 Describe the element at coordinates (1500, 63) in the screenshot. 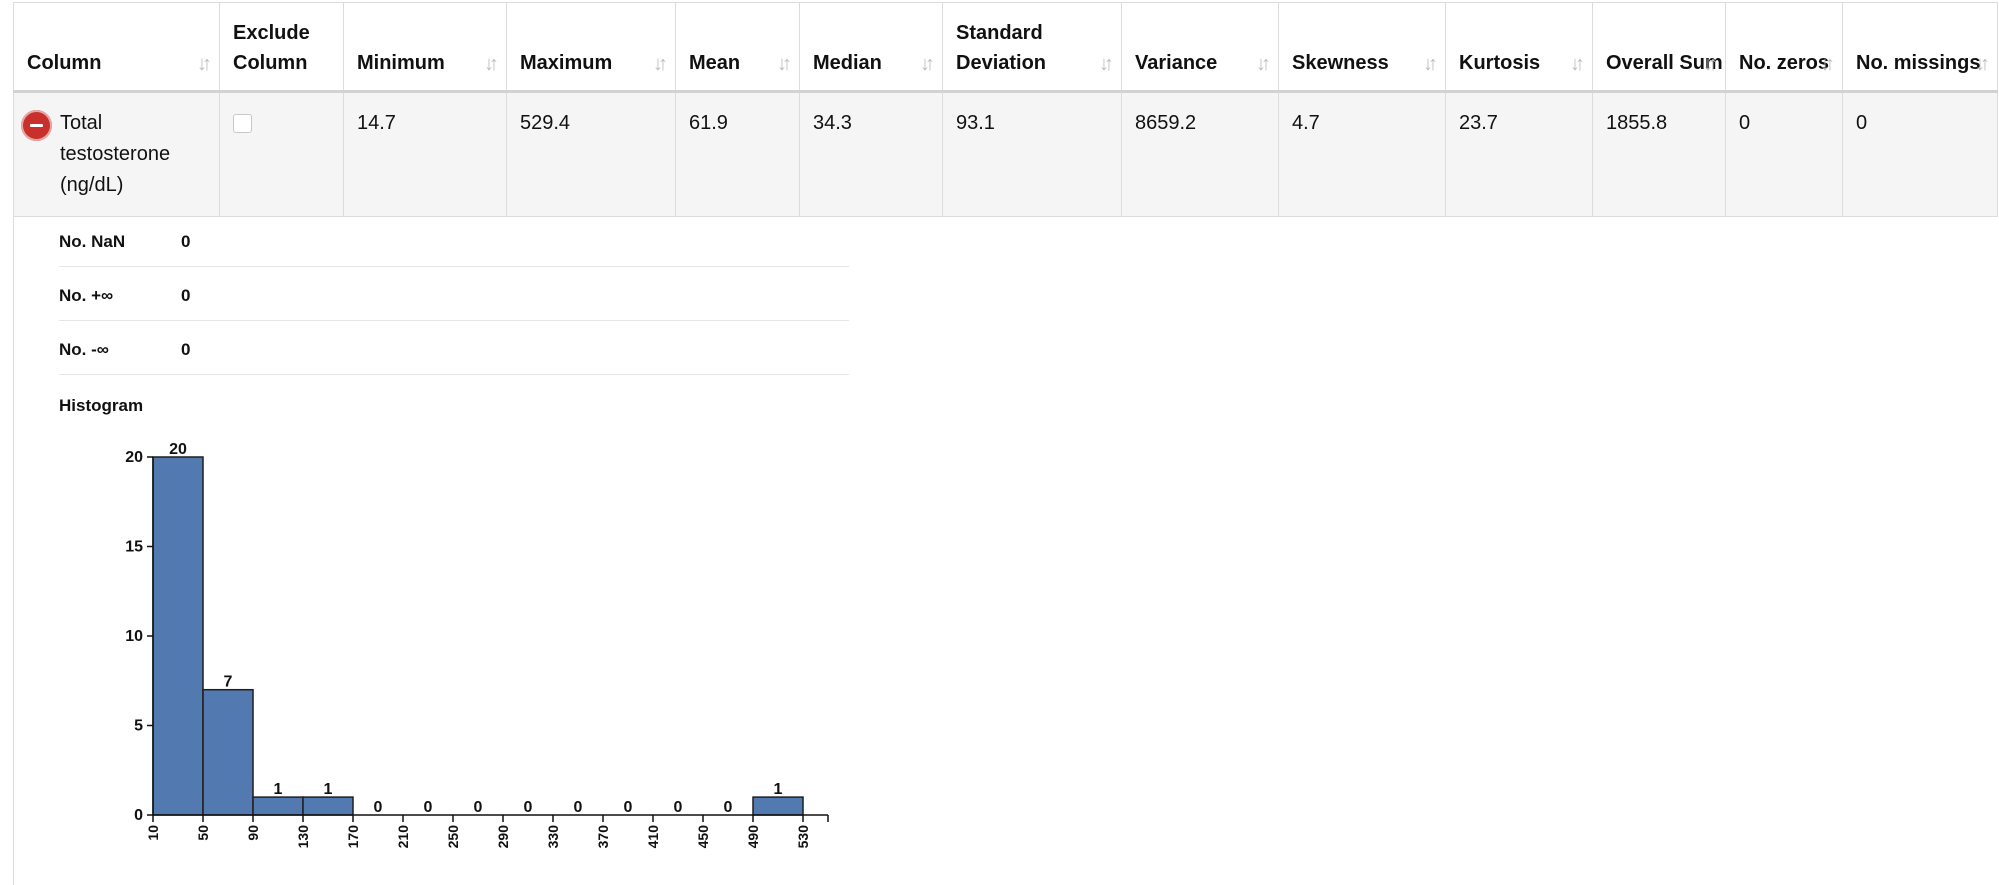

I see `header-label: Kurtosis` at that location.